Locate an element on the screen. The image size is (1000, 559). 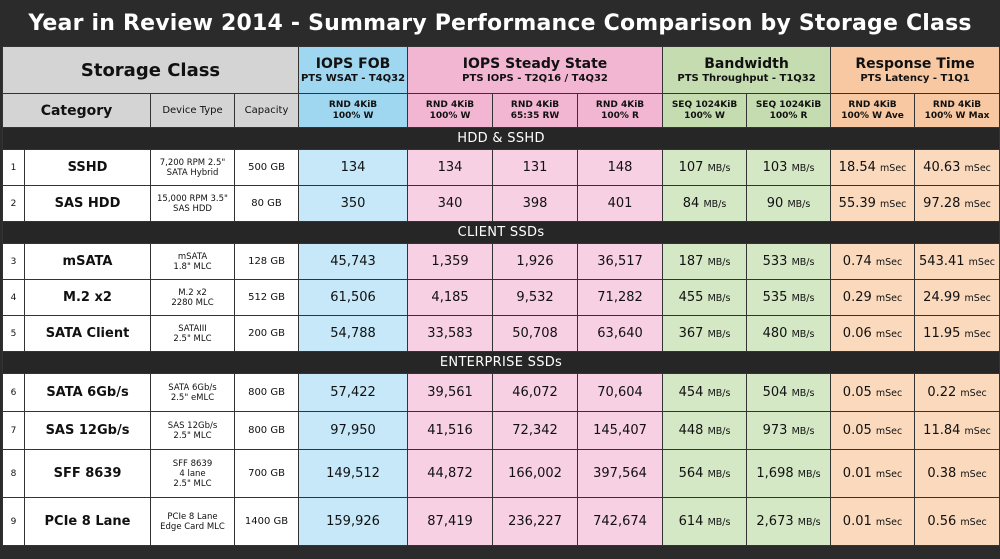
metric-value: 145,407 is located at coordinates (620, 430).